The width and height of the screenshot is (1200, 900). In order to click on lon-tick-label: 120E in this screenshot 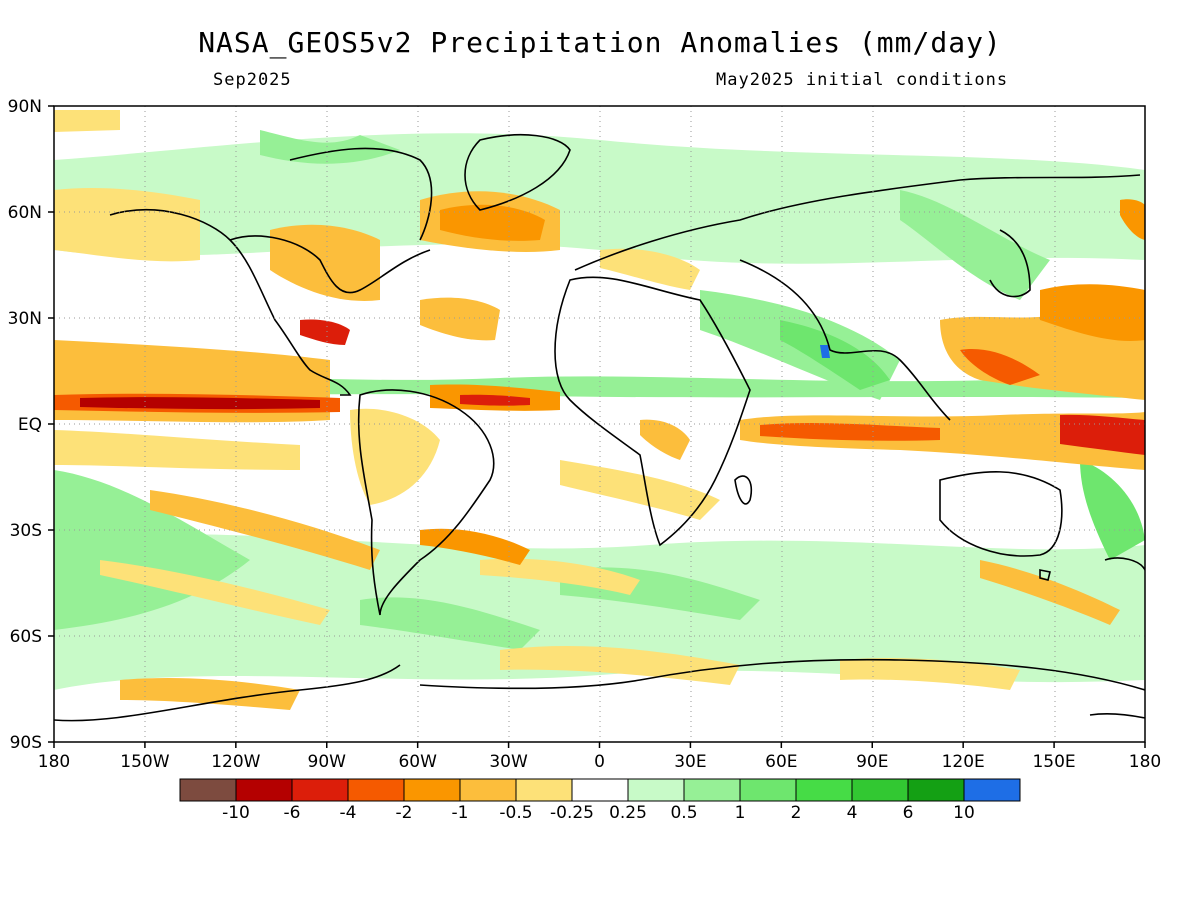, I will do `click(963, 762)`.